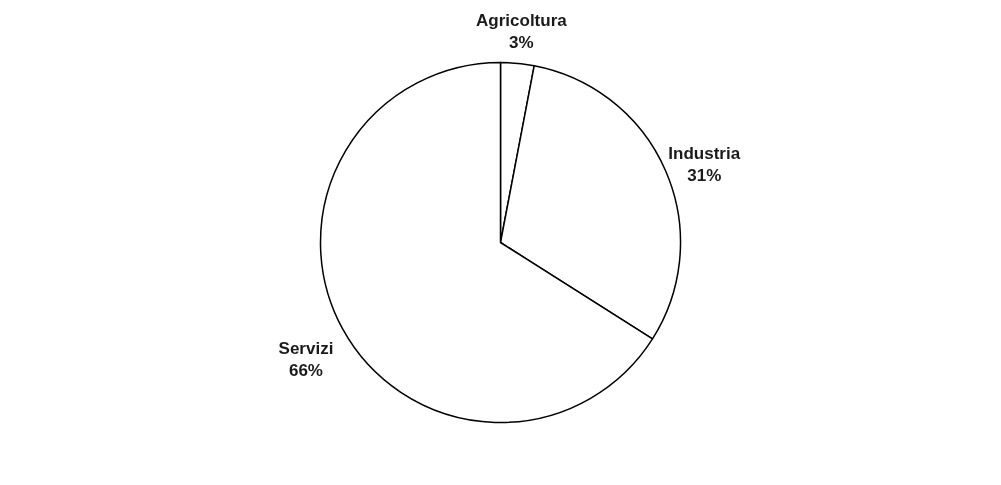  What do you see at coordinates (305, 371) in the screenshot?
I see `data-label: 66%` at bounding box center [305, 371].